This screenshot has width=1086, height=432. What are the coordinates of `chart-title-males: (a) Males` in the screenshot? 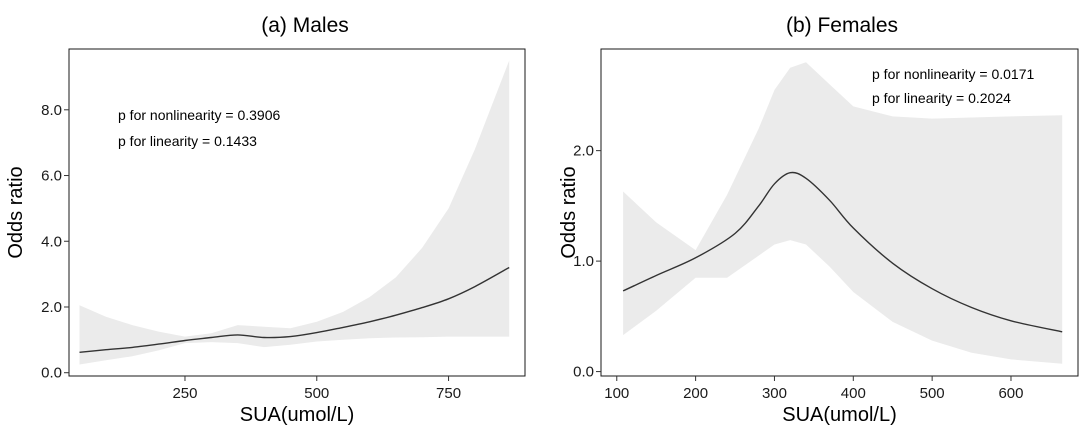 It's located at (305, 25).